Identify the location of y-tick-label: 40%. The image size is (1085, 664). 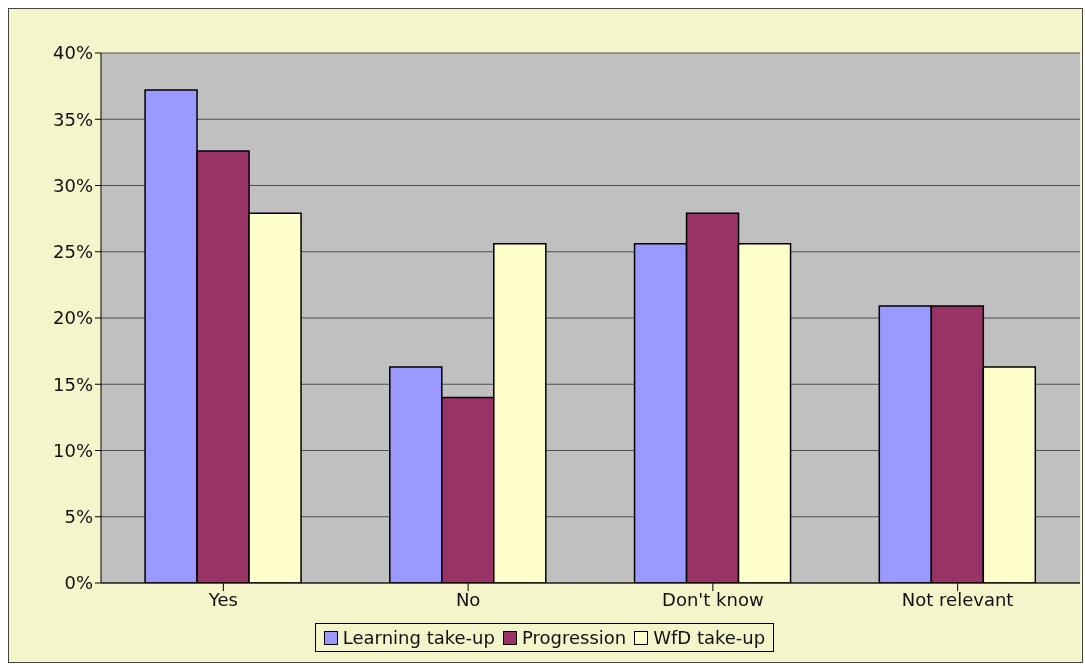
(72, 53).